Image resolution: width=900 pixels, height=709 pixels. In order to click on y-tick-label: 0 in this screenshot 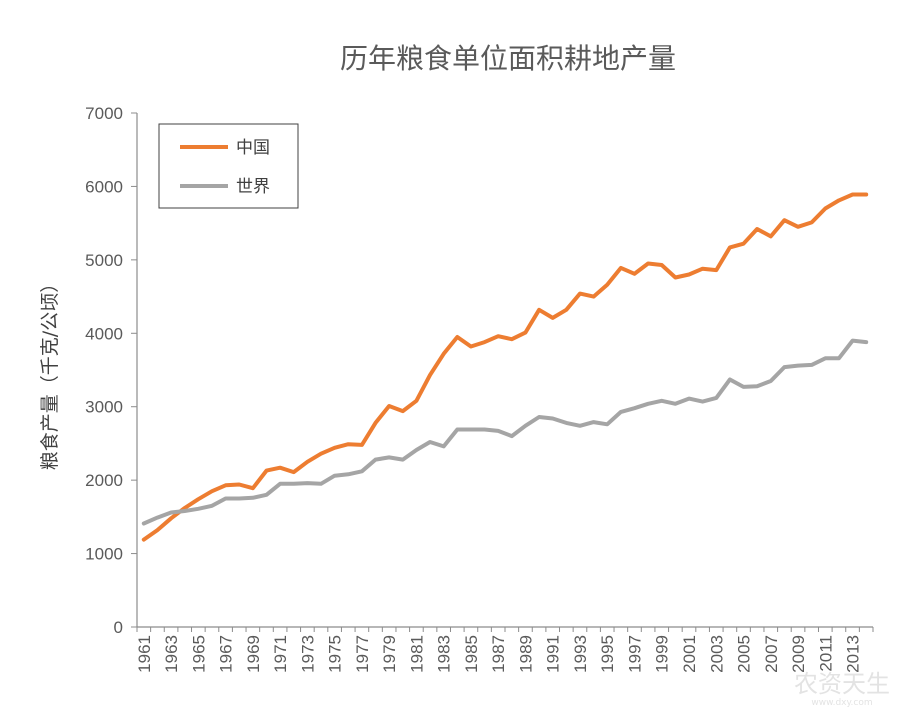, I will do `click(118, 627)`.